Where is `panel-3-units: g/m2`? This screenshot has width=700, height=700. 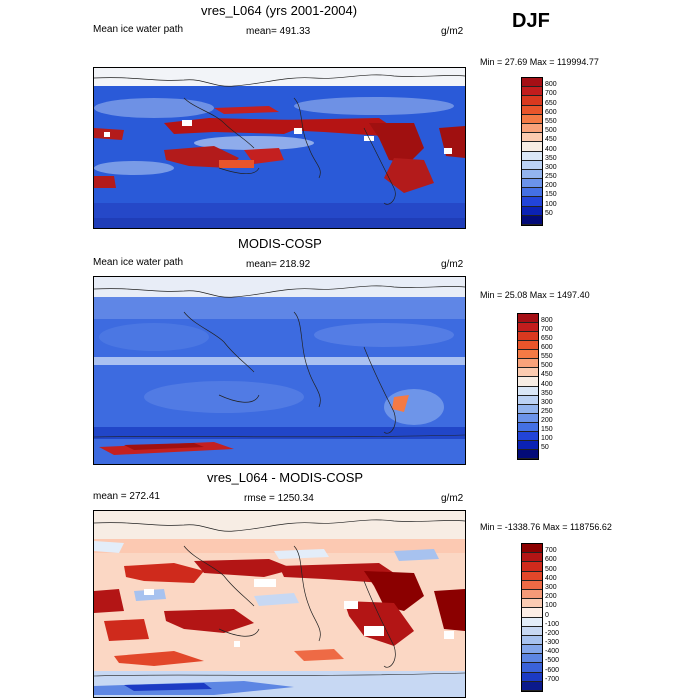
panel-3-units: g/m2 is located at coordinates (452, 498).